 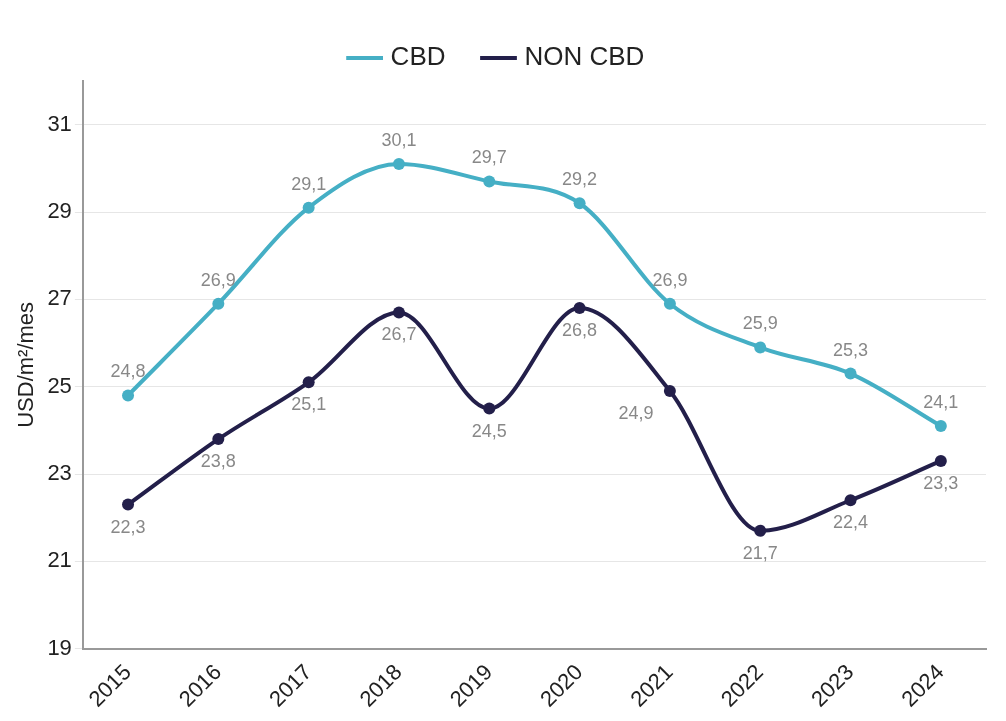 What do you see at coordinates (418, 56) in the screenshot?
I see `legend-label: CBD` at bounding box center [418, 56].